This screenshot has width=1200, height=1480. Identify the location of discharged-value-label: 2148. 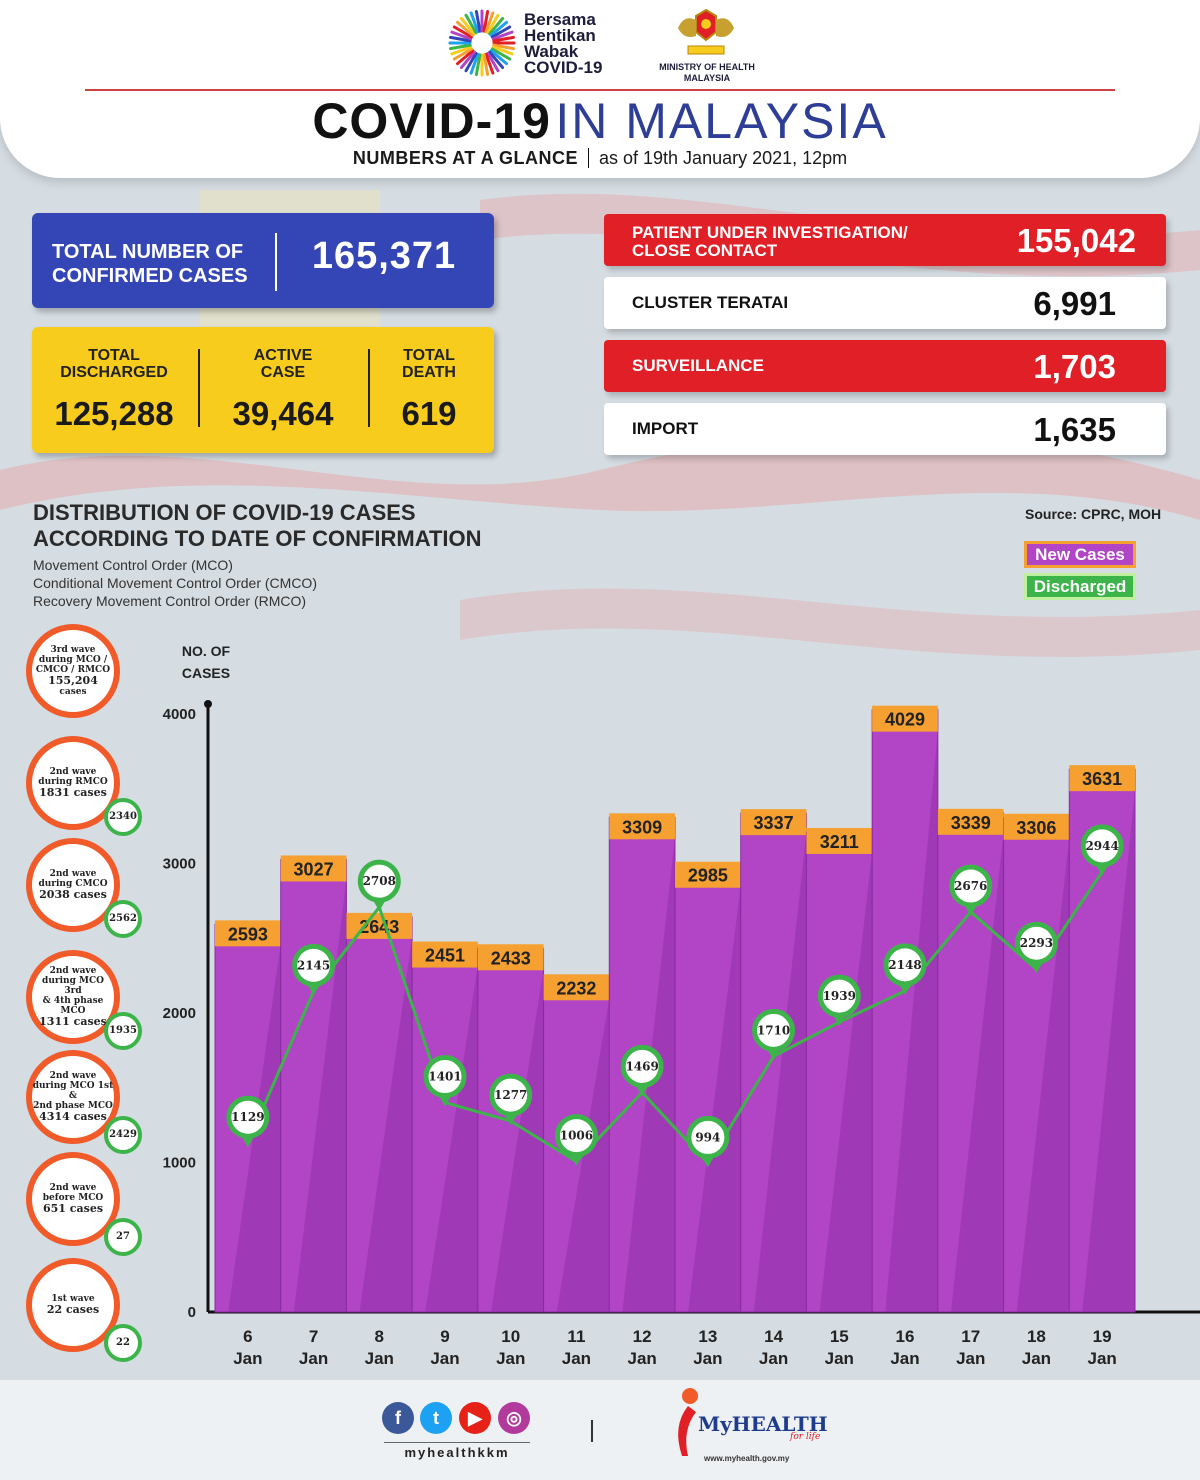
(904, 965).